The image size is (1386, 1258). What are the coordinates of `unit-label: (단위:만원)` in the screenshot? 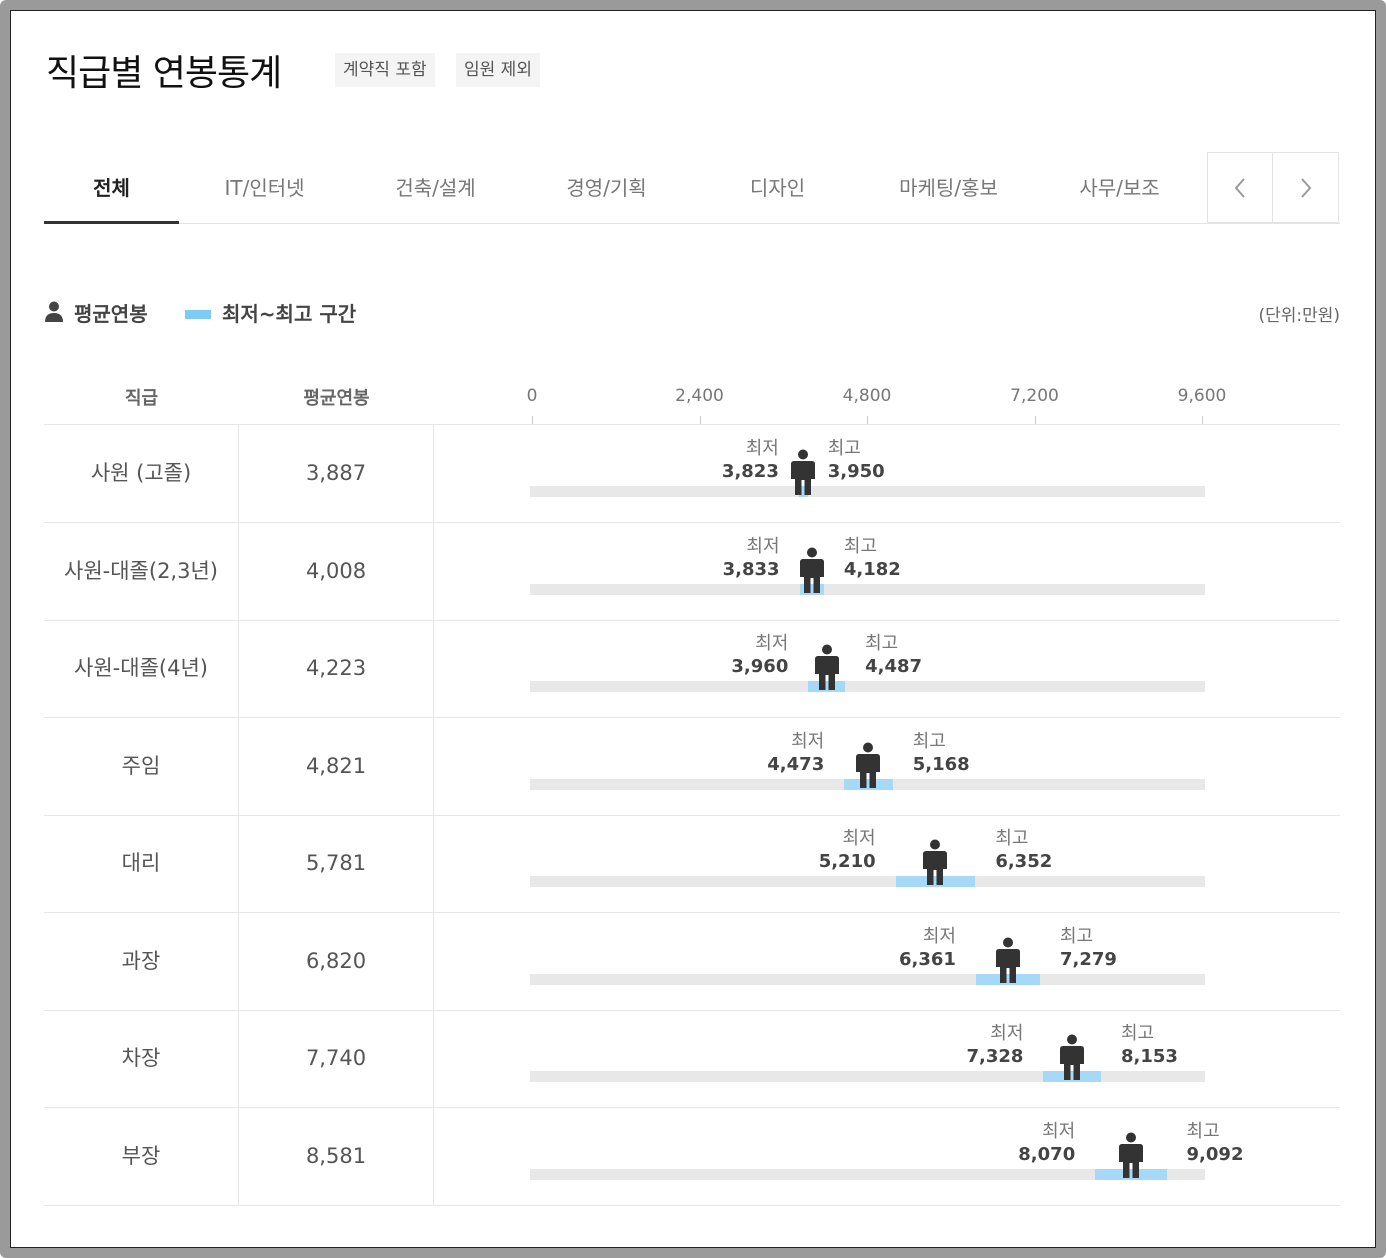 It's located at (1299, 316).